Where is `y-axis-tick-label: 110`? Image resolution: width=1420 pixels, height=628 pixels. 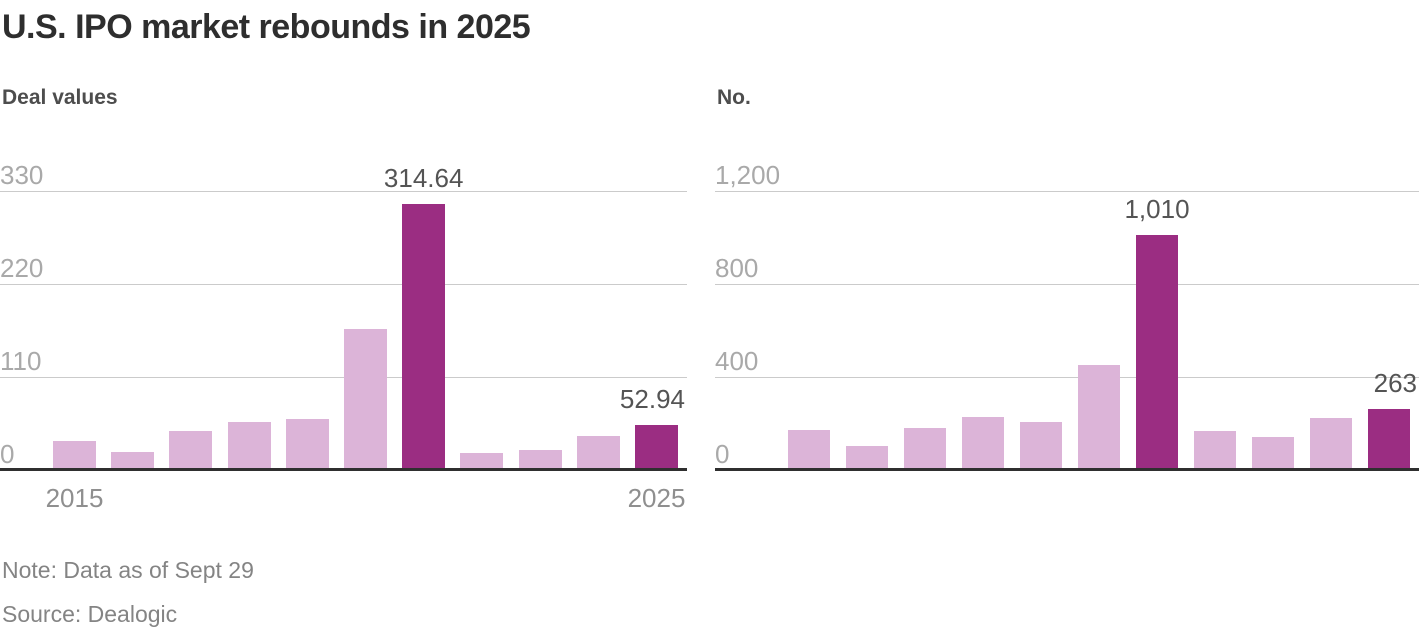 y-axis-tick-label: 110 is located at coordinates (21, 361).